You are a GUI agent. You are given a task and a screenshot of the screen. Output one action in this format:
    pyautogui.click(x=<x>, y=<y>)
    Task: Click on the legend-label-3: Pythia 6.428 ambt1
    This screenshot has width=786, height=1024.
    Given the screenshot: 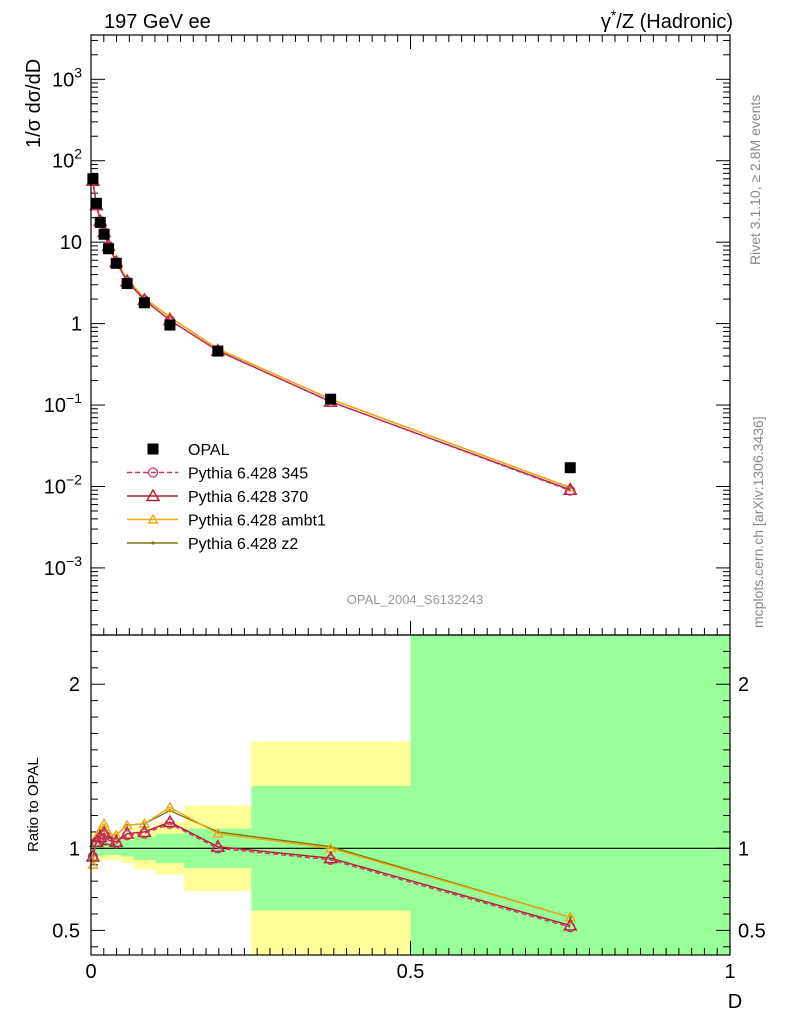 What is the action you would take?
    pyautogui.click(x=257, y=521)
    